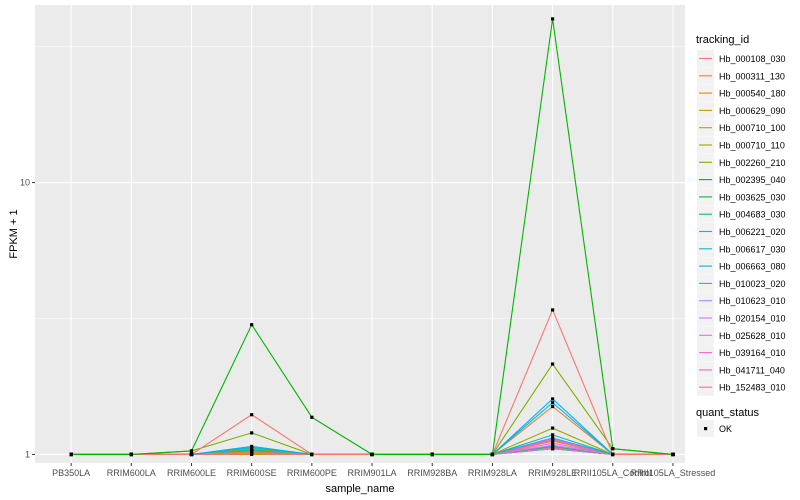 The image size is (800, 500). What do you see at coordinates (752, 353) in the screenshot?
I see `legend-label: Hb_039164_010` at bounding box center [752, 353].